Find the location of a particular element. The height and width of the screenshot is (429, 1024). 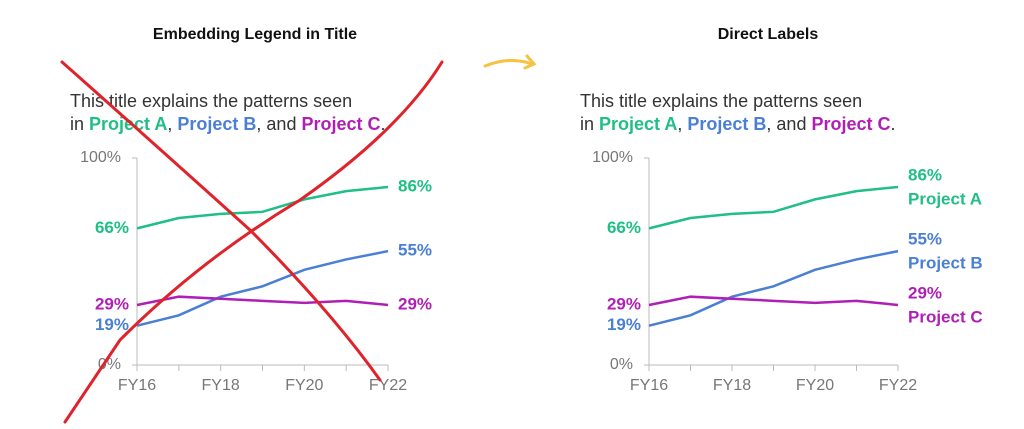

series-label: Project A is located at coordinates (945, 198).